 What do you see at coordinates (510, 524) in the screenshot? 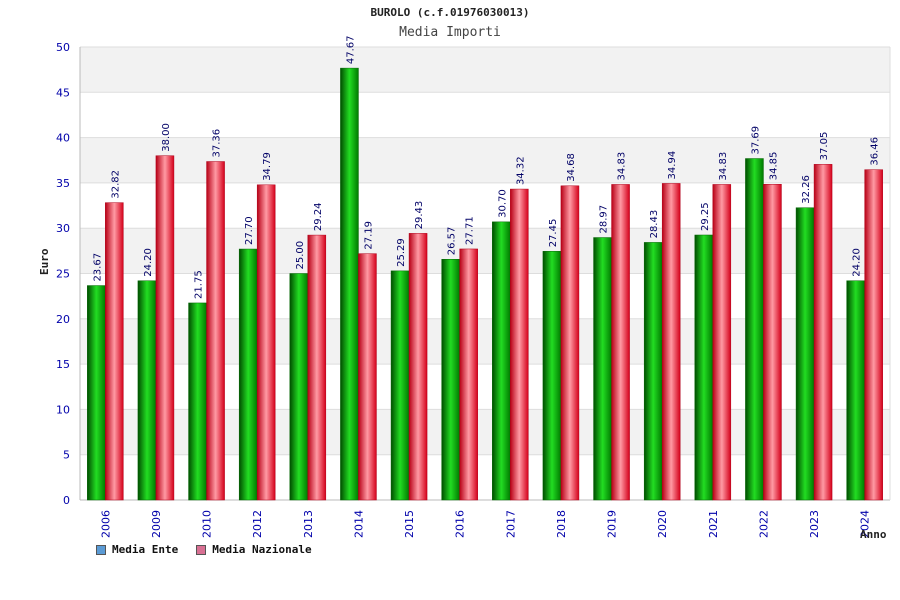
I see `x-tick-label: 2017` at bounding box center [510, 524].